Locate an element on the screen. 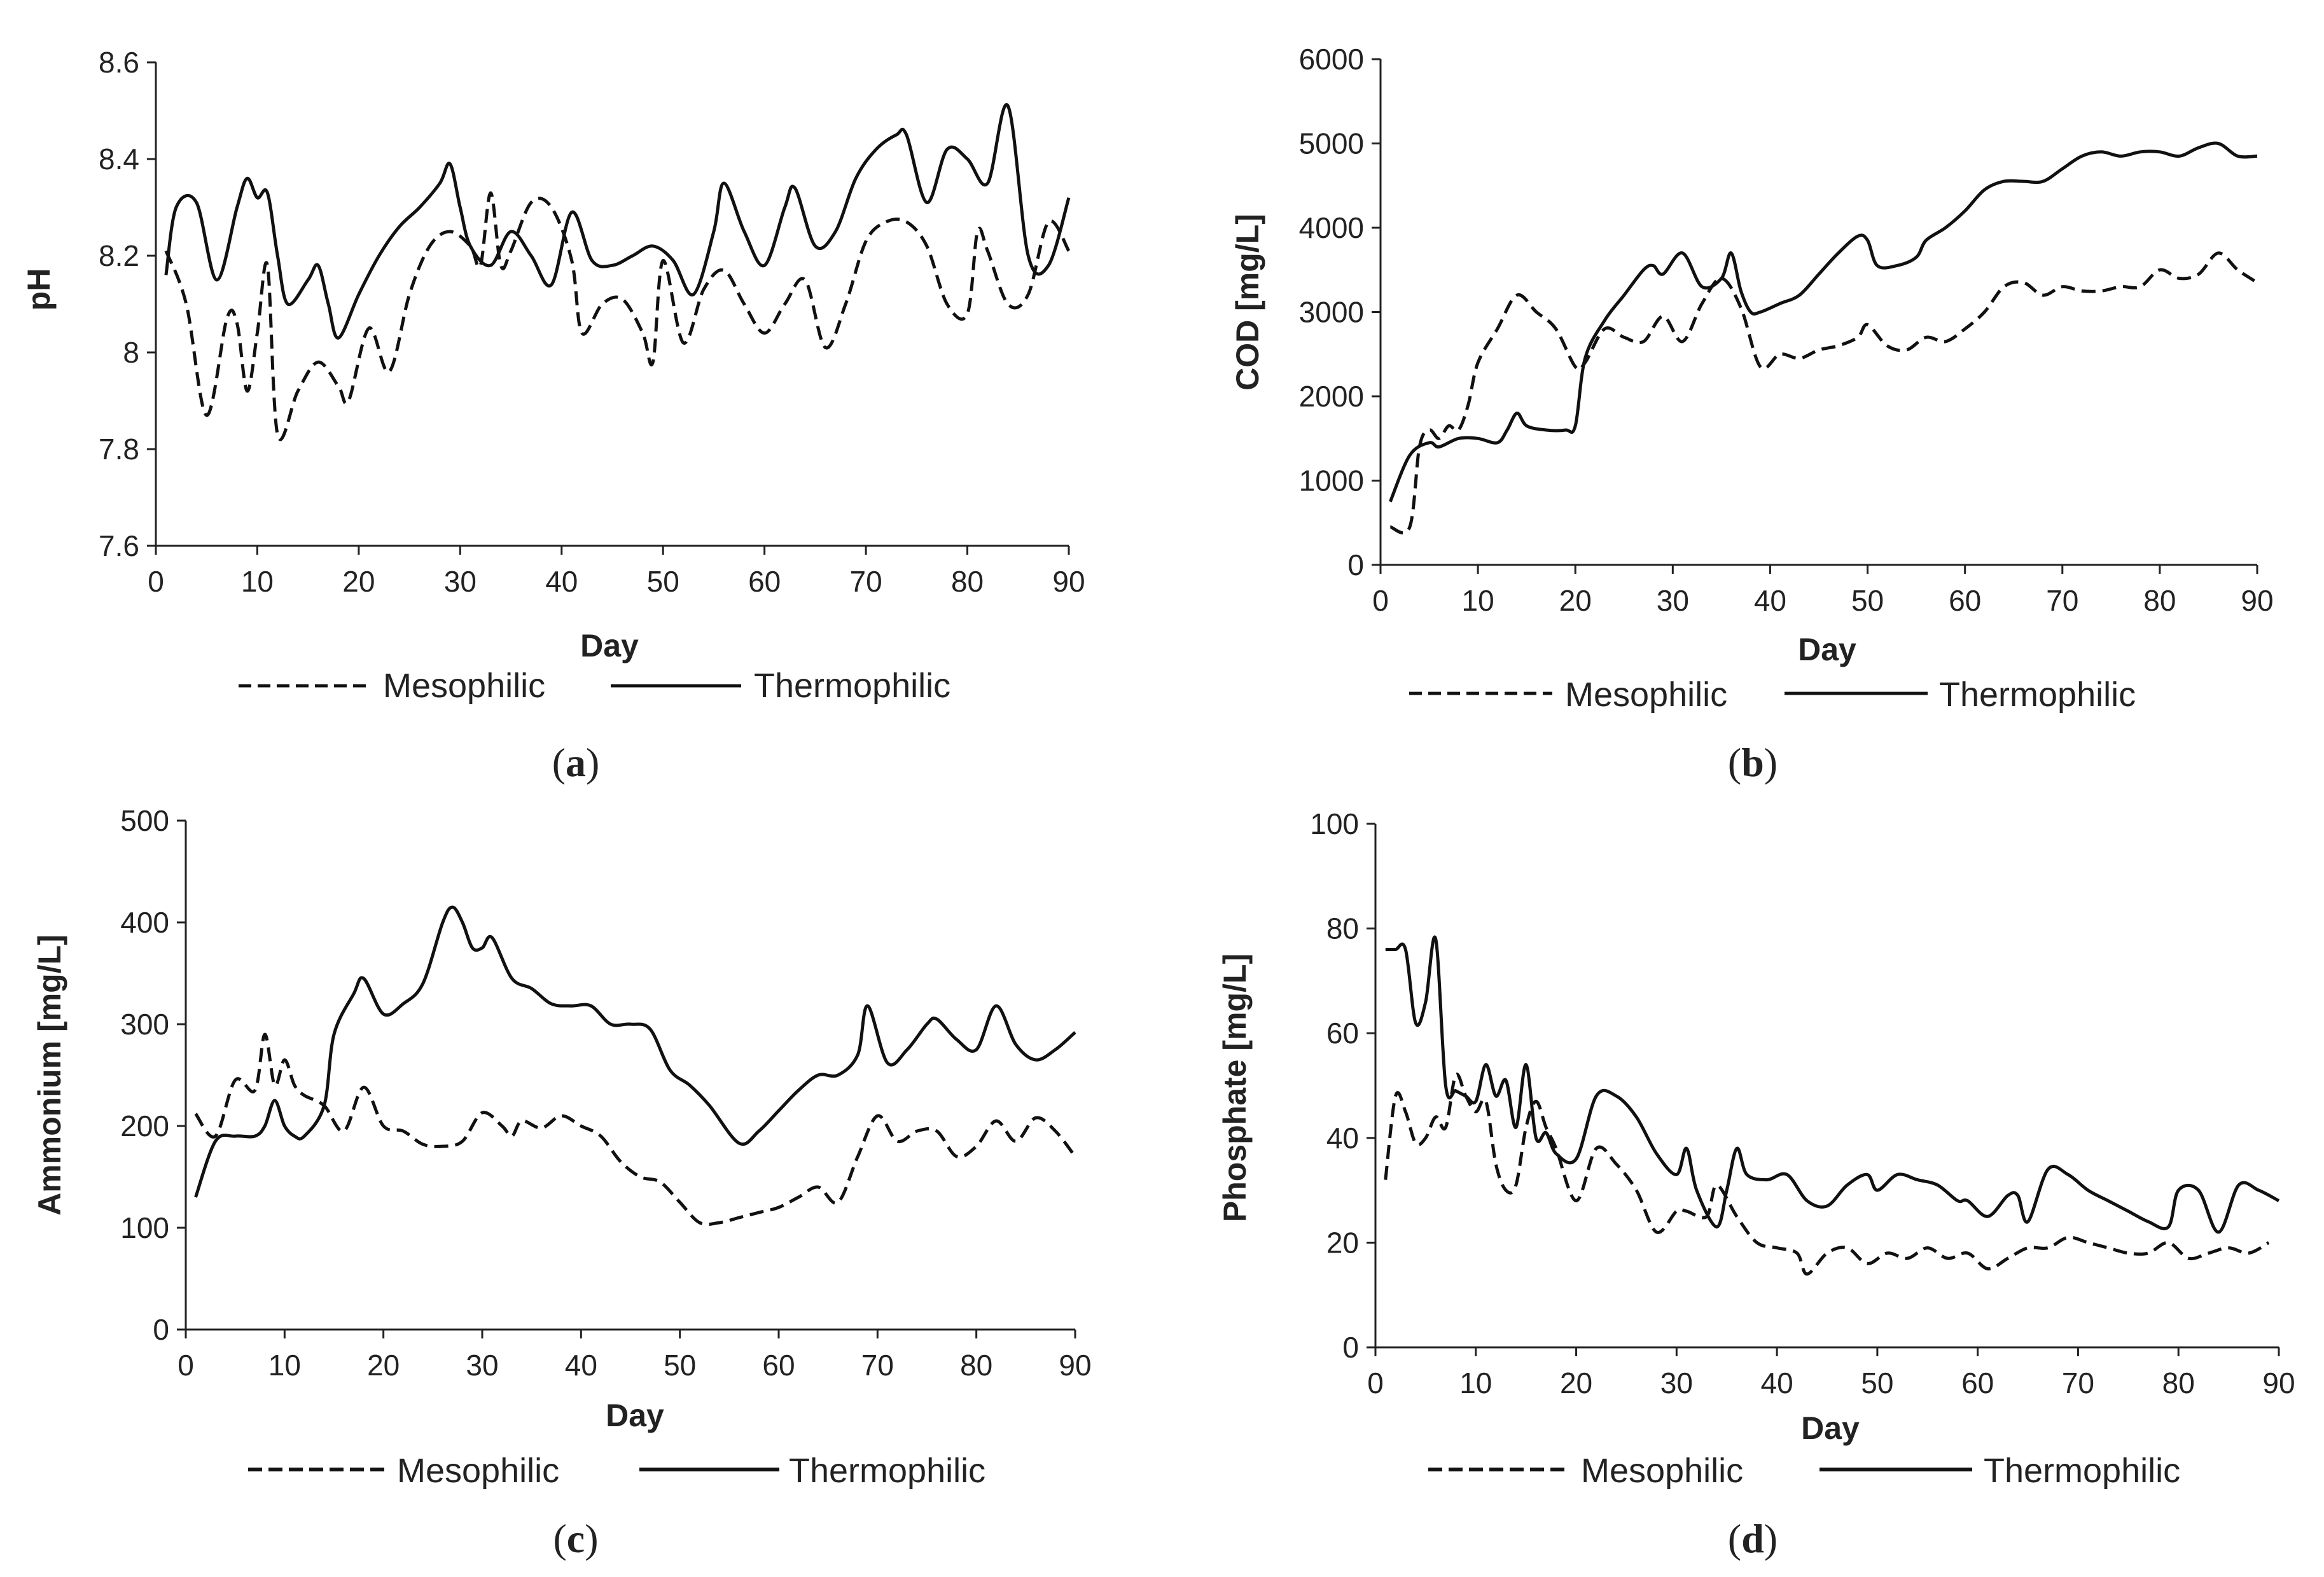 The width and height of the screenshot is (2324, 1577). panel-a-ytick-label: 7.6 is located at coordinates (119, 545).